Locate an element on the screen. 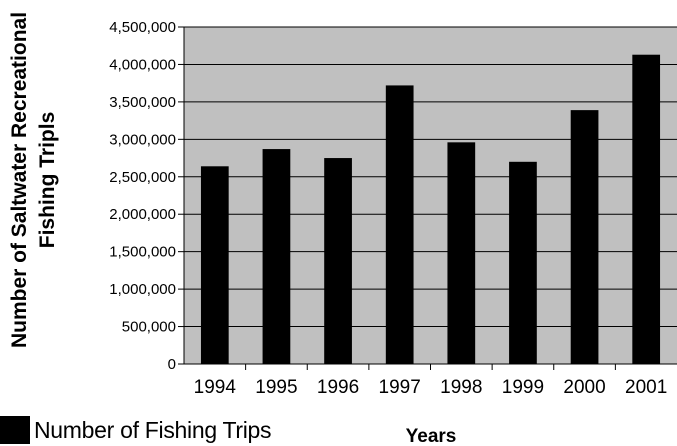 The width and height of the screenshot is (677, 446). bar-1997 is located at coordinates (399, 224).